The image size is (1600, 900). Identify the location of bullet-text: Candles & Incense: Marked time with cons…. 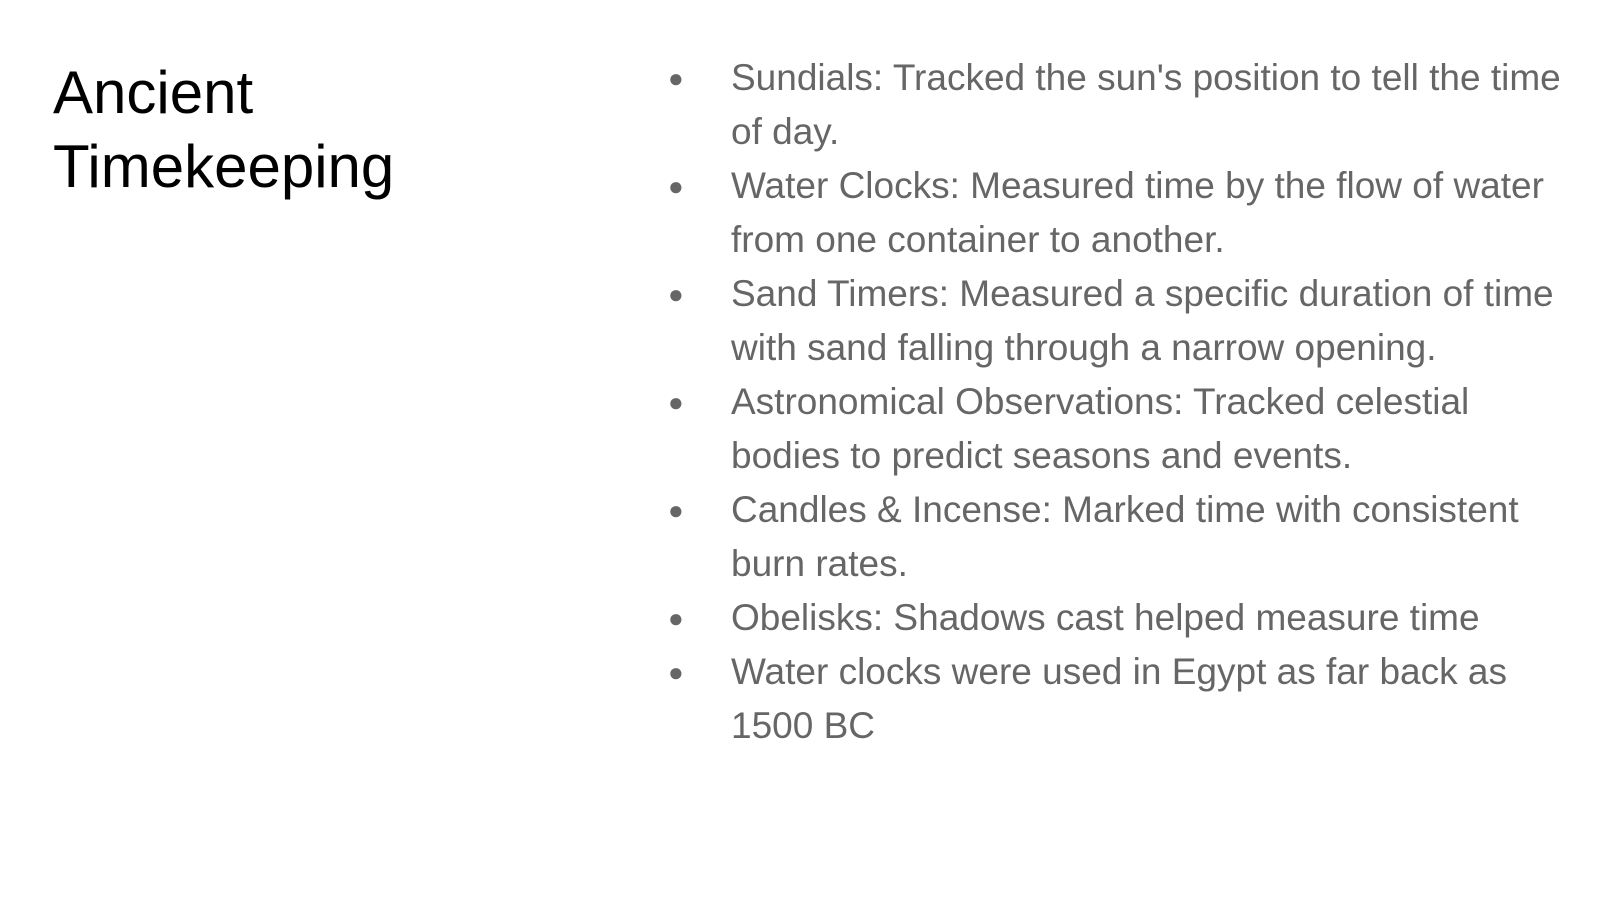
(1125, 536).